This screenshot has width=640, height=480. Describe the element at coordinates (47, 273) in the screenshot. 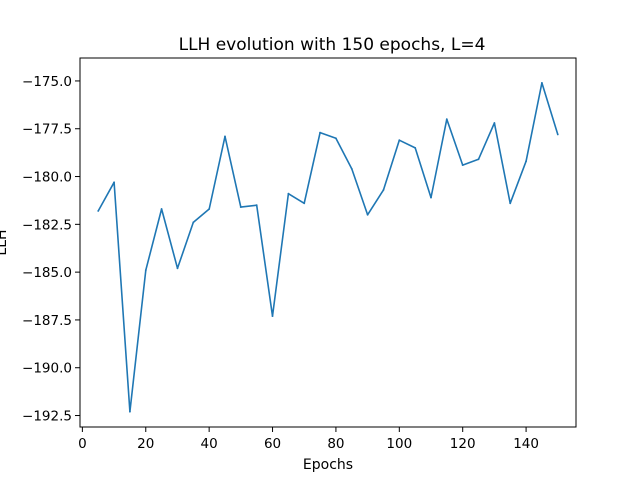

I see `y-tick-label: −185.0` at that location.